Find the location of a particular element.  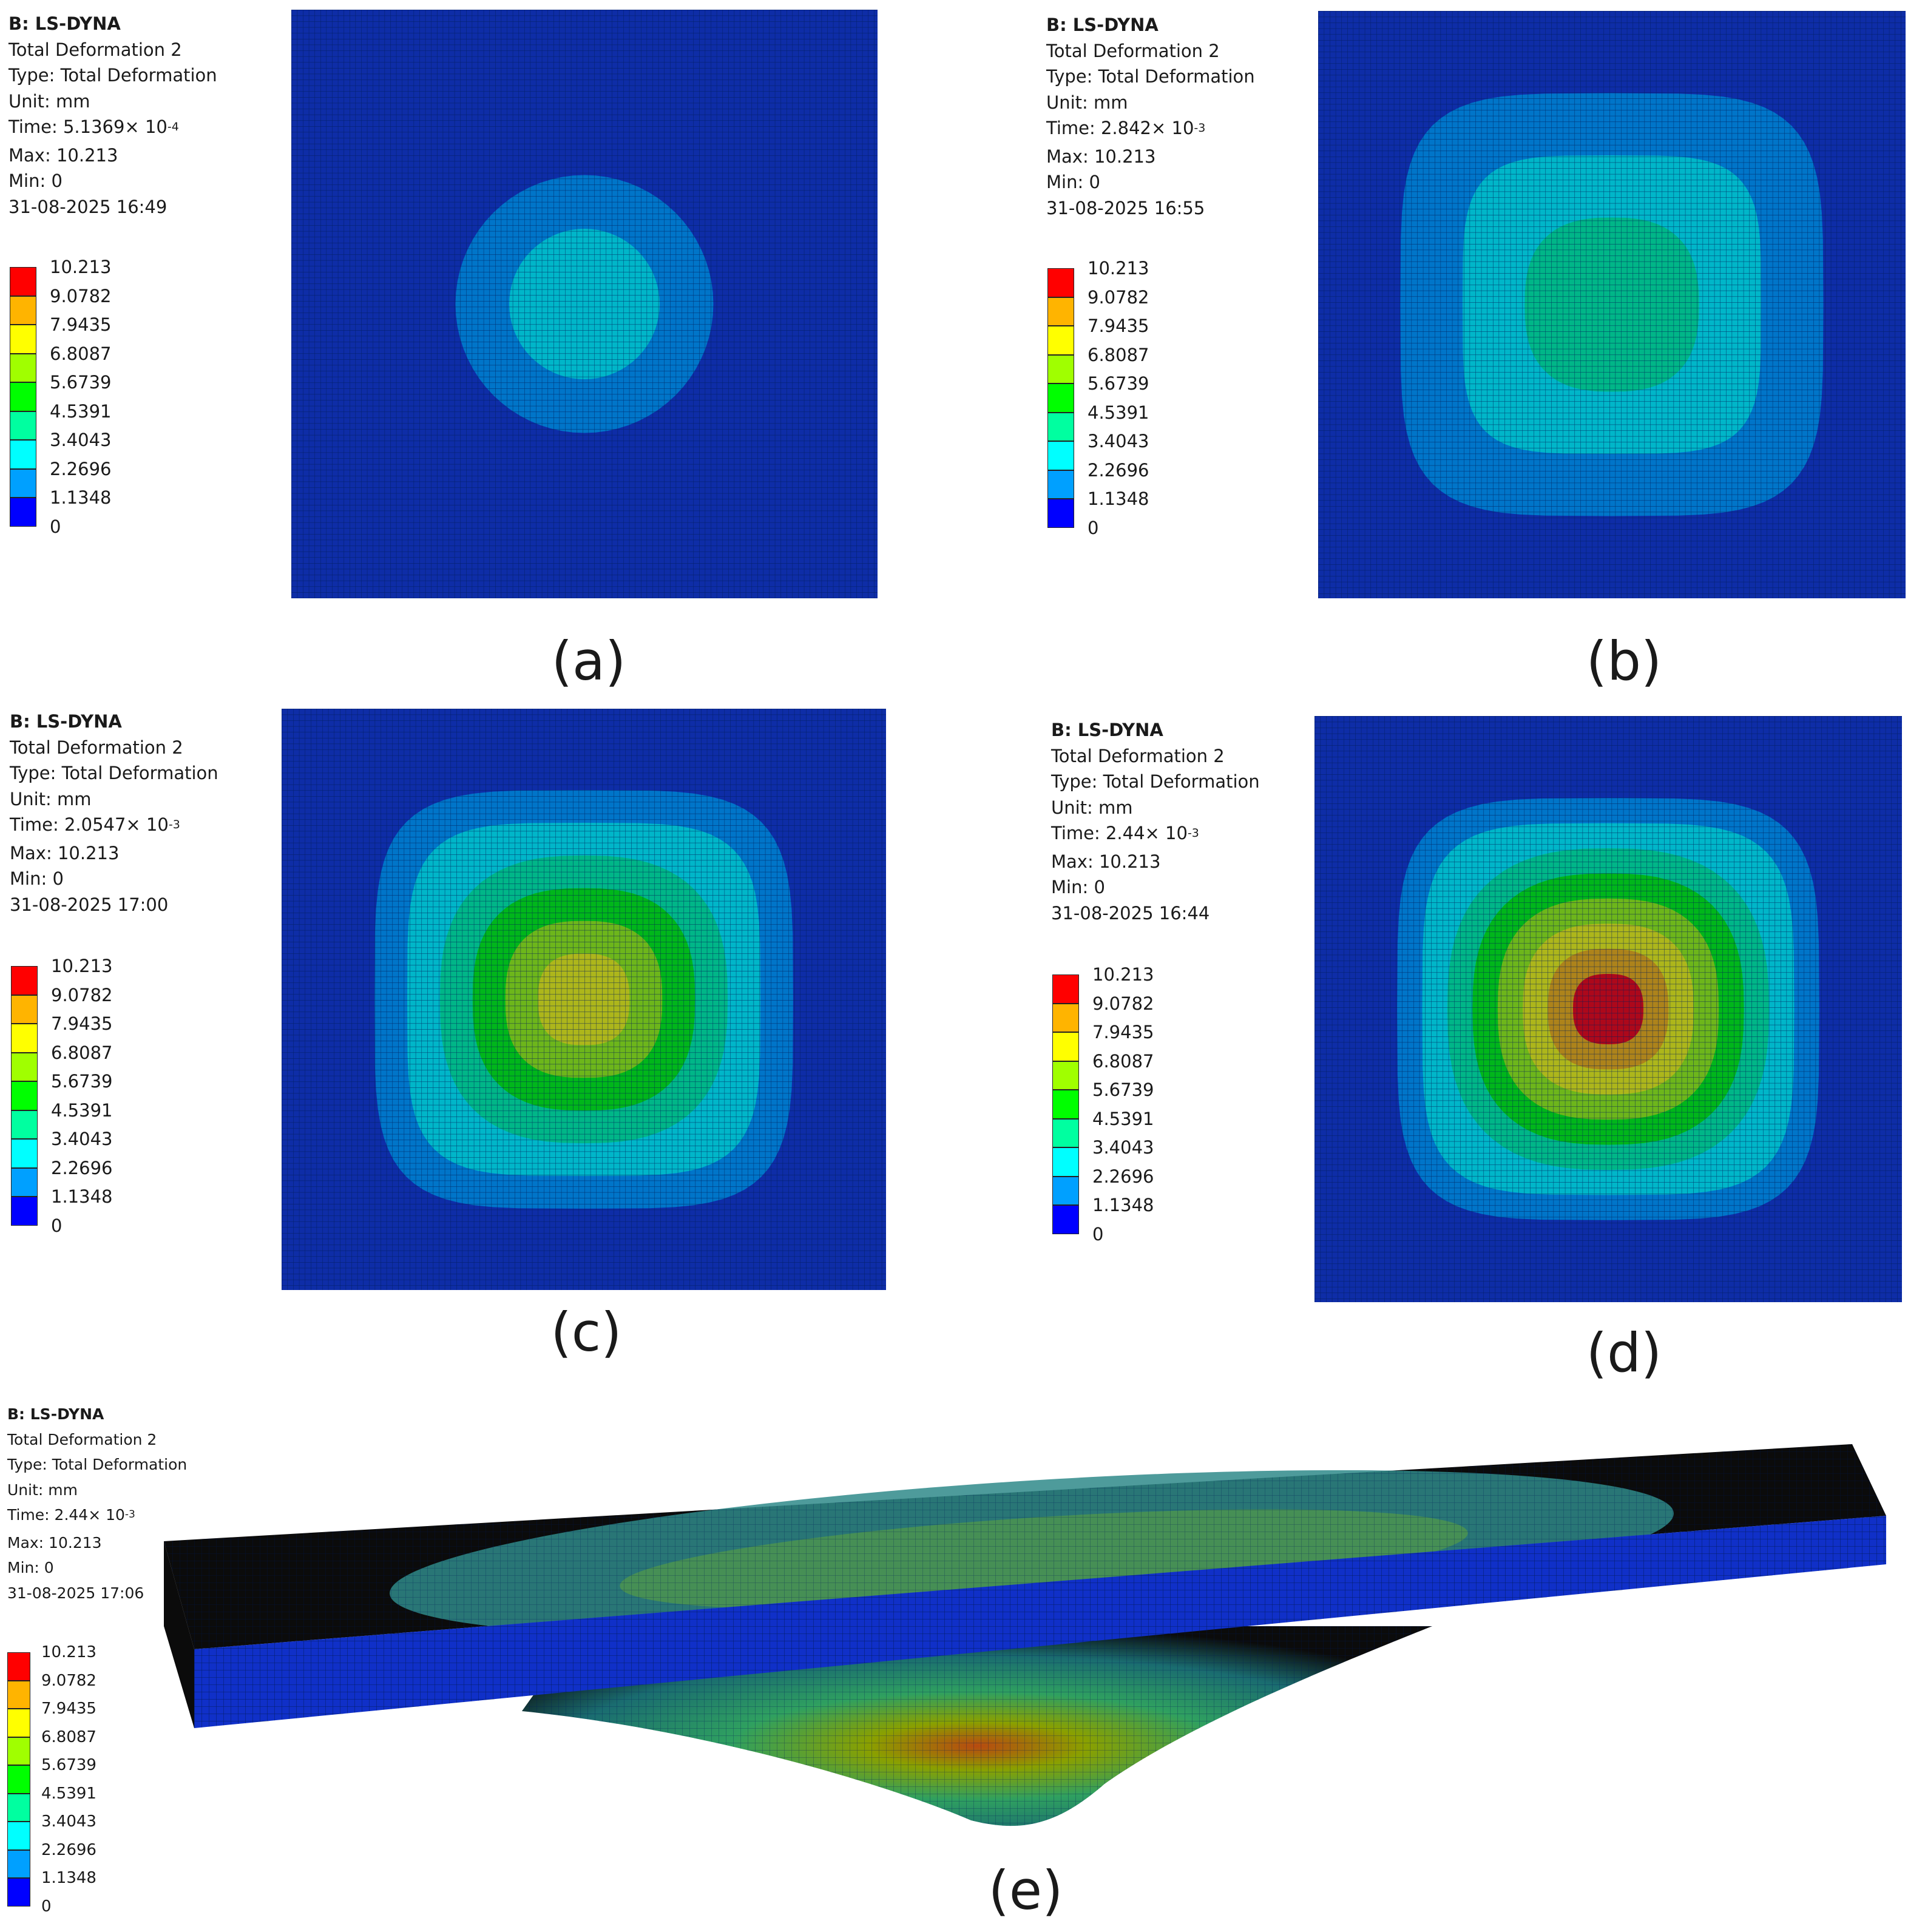

result-date: 31-08-2025 17:00 is located at coordinates (89, 904).